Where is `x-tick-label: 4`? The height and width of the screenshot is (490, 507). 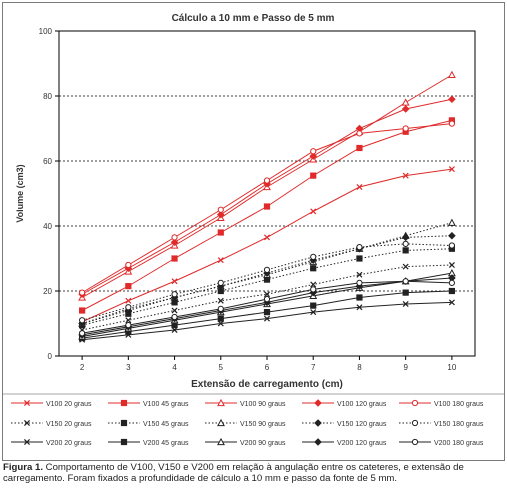
x-tick-label: 4 is located at coordinates (174, 367).